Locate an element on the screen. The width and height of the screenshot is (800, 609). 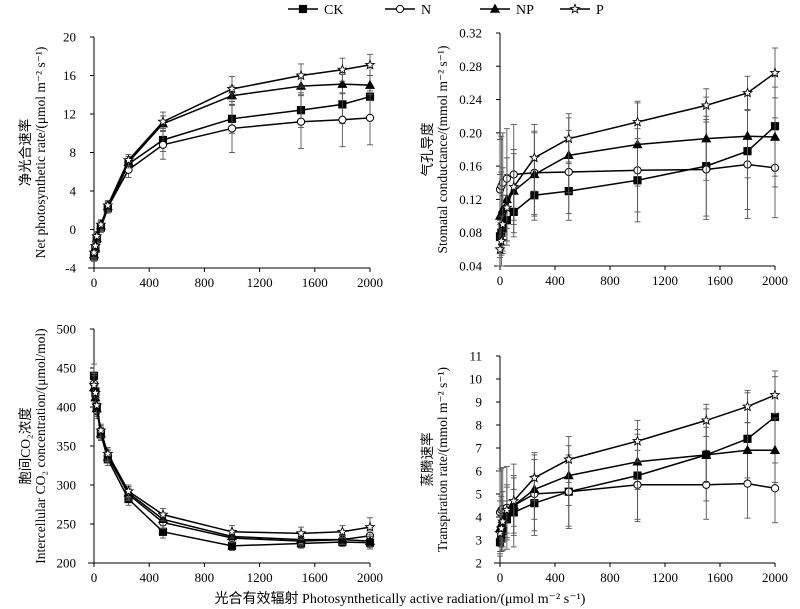
series-n is located at coordinates (232, 174).